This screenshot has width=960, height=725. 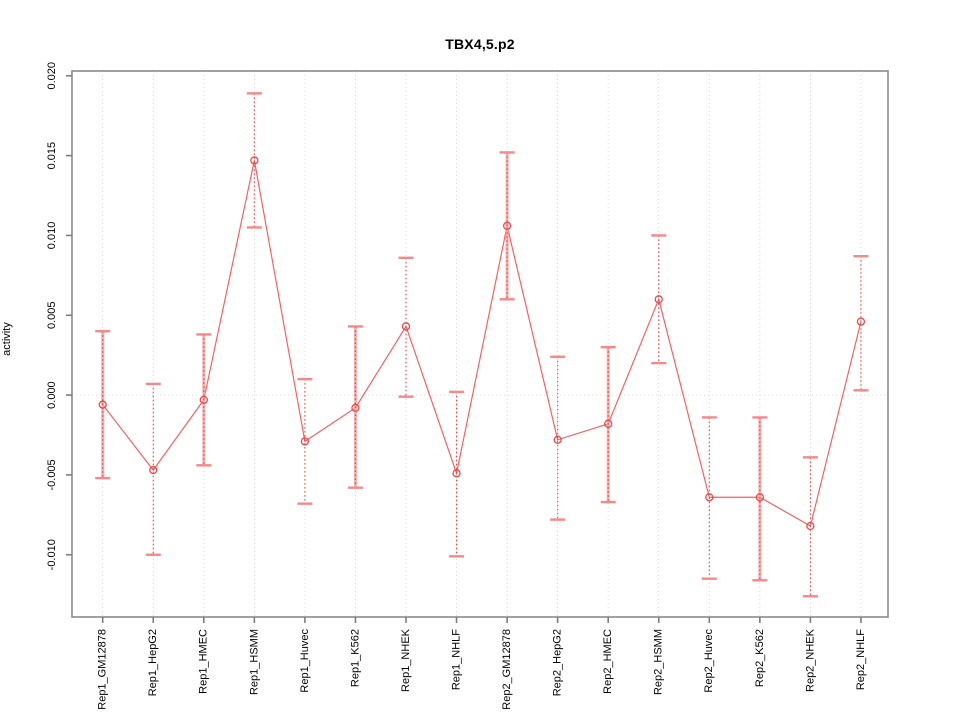 I want to click on x-tick-label: Rep1_Huvec, so click(x=305, y=661).